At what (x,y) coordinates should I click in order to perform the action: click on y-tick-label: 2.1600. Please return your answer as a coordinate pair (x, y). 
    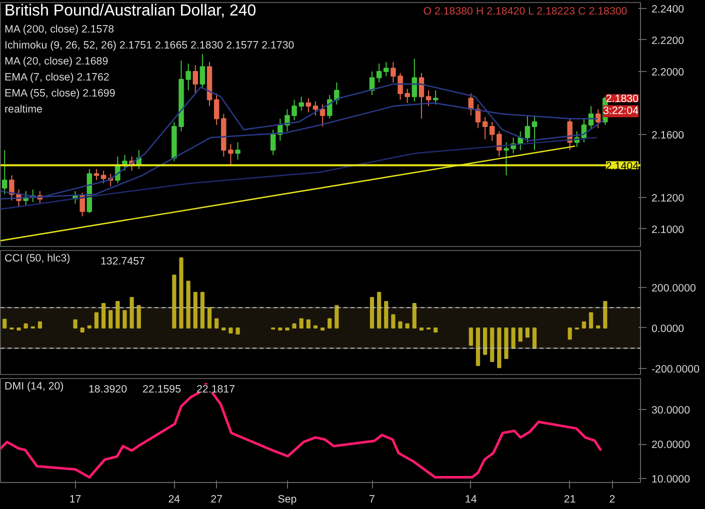
    Looking at the image, I should click on (668, 135).